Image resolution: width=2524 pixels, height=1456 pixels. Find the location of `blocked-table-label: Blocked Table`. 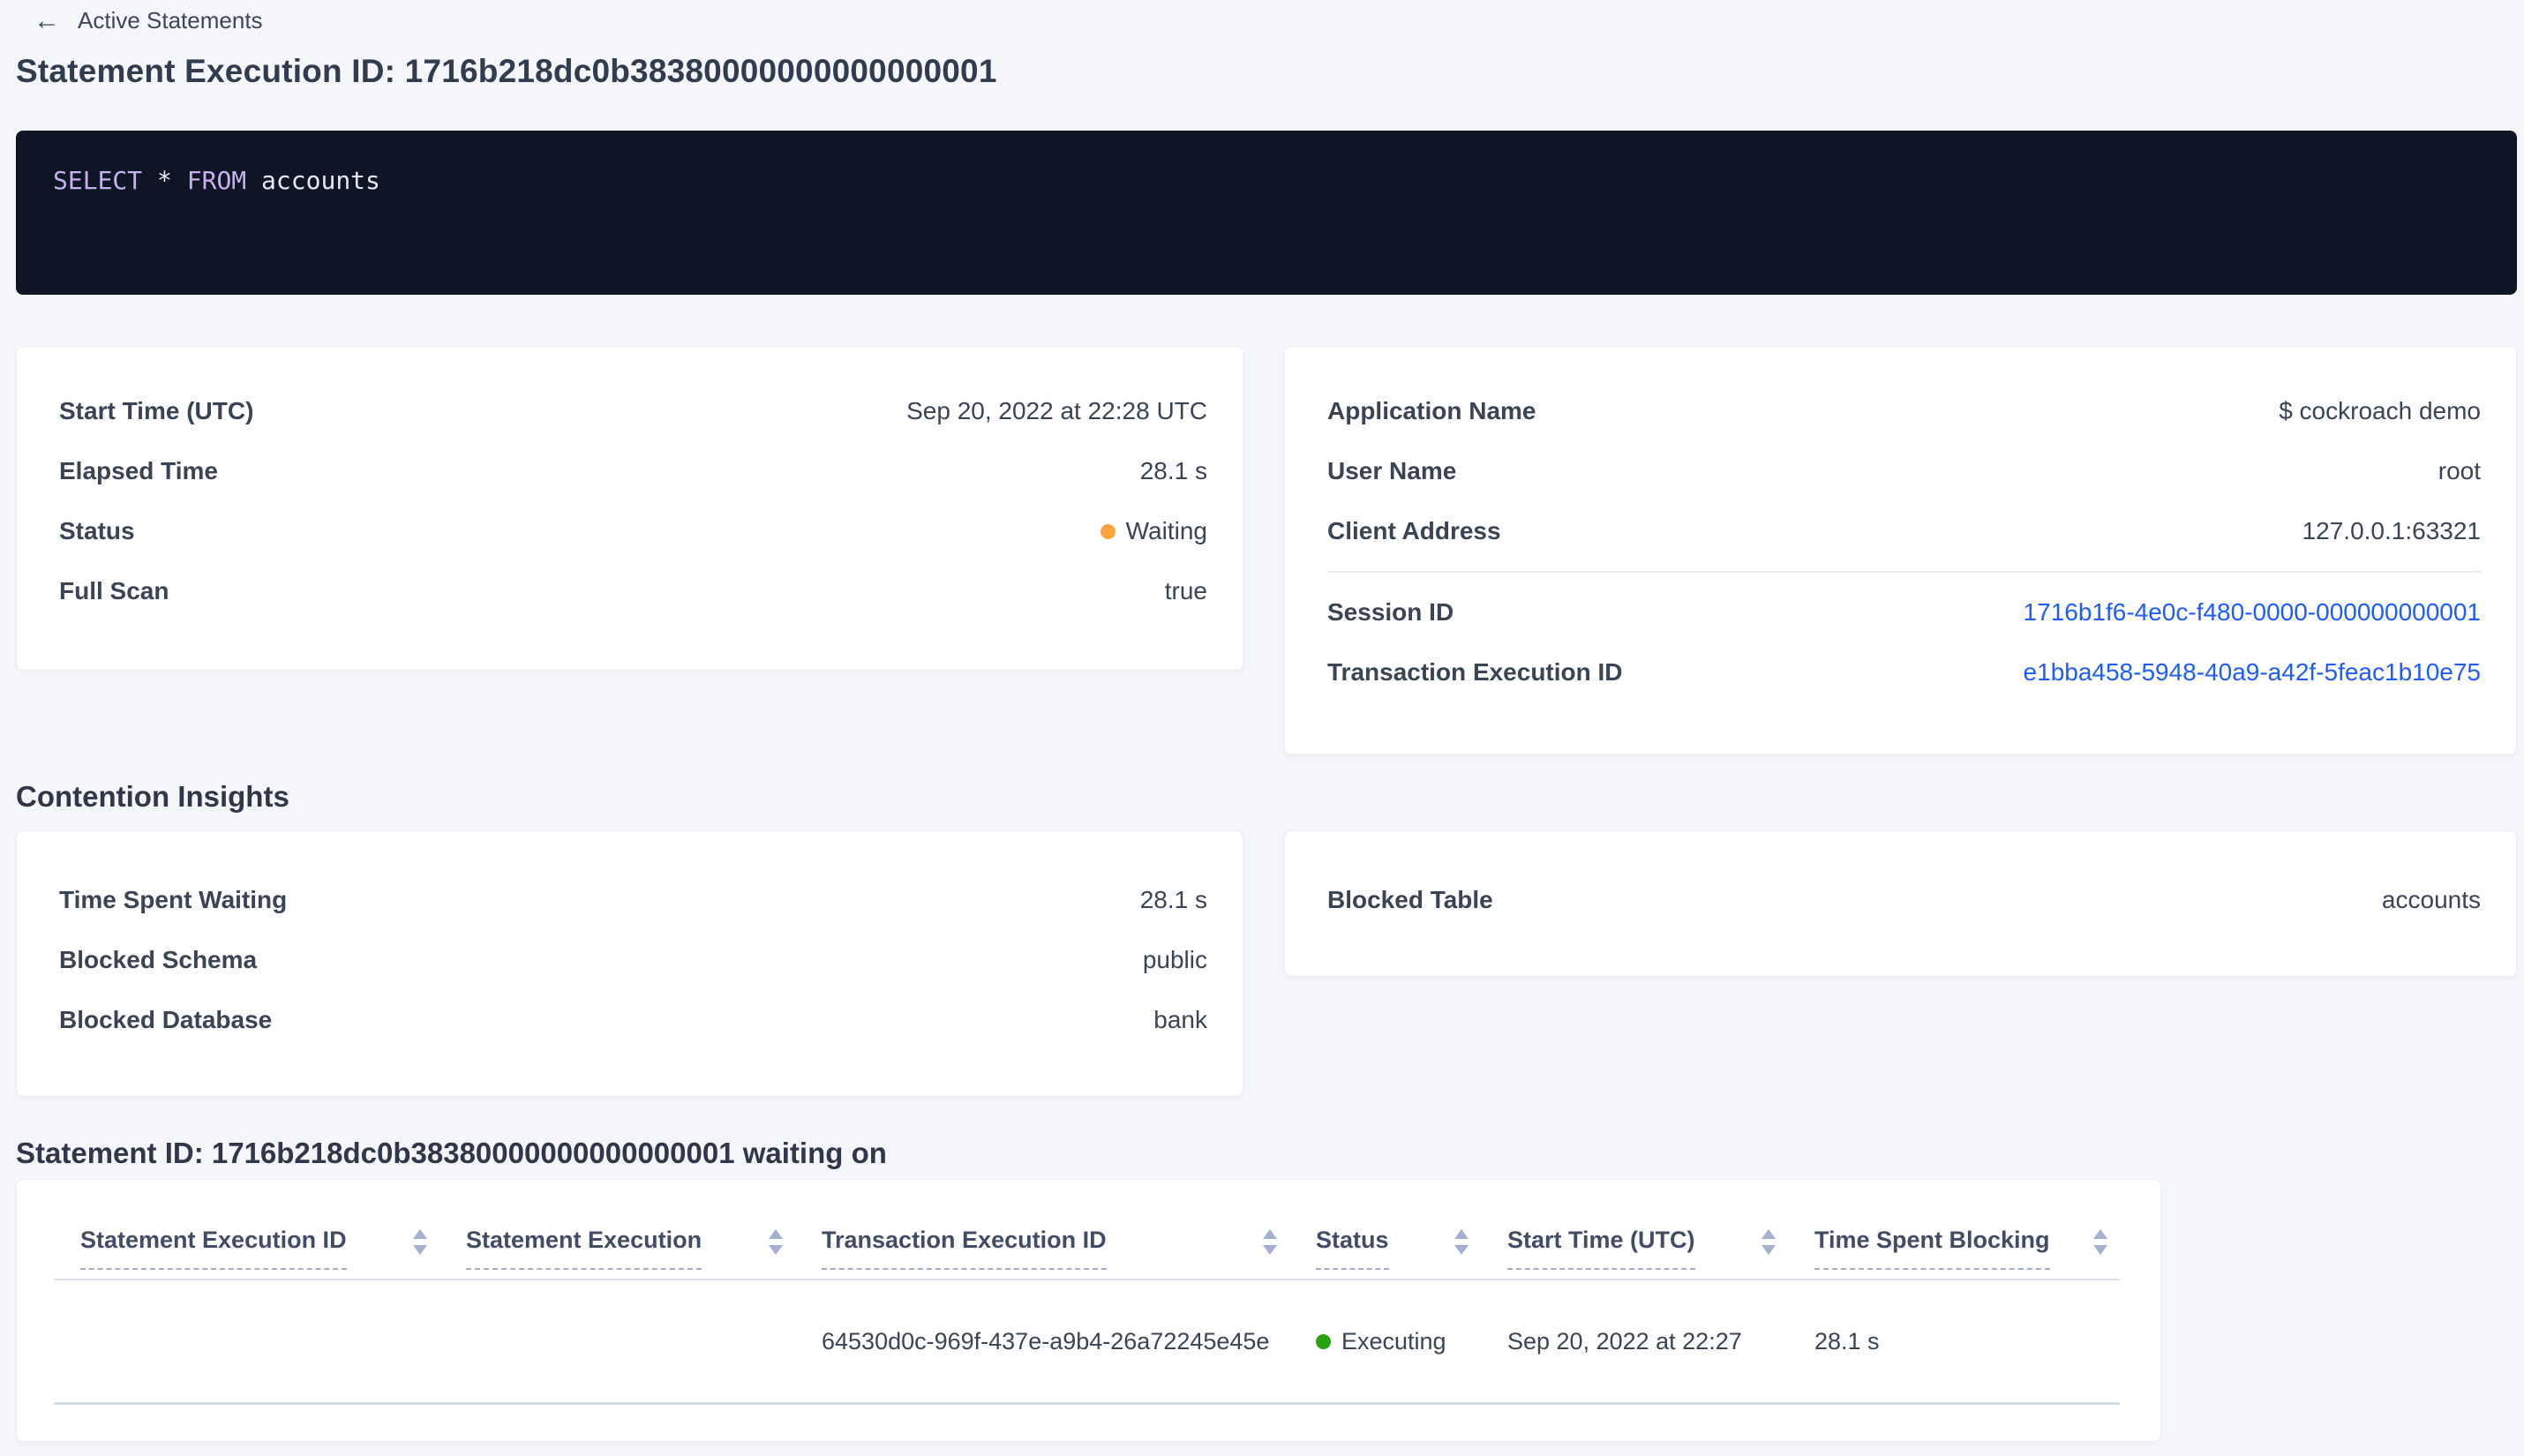

blocked-table-label: Blocked Table is located at coordinates (1410, 899).